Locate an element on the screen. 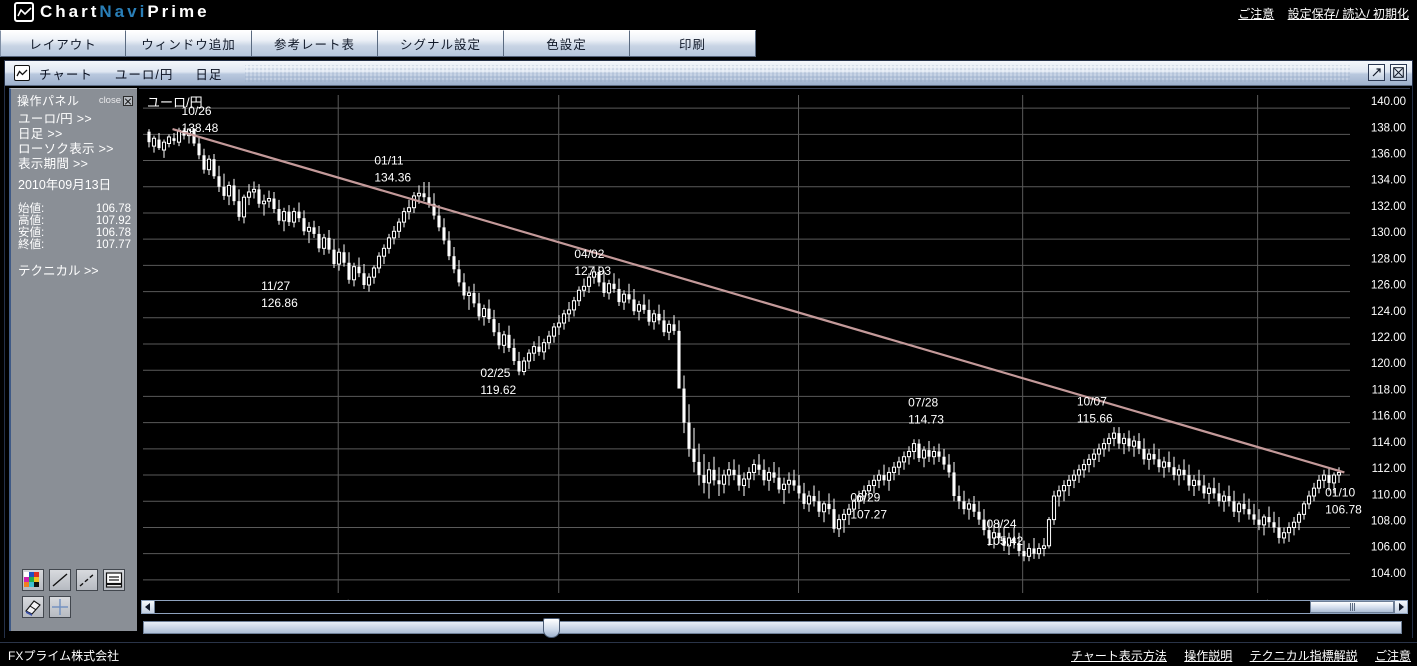 The height and width of the screenshot is (666, 1417). peak-annotation-0111-date: 01/11 is located at coordinates (388, 161).